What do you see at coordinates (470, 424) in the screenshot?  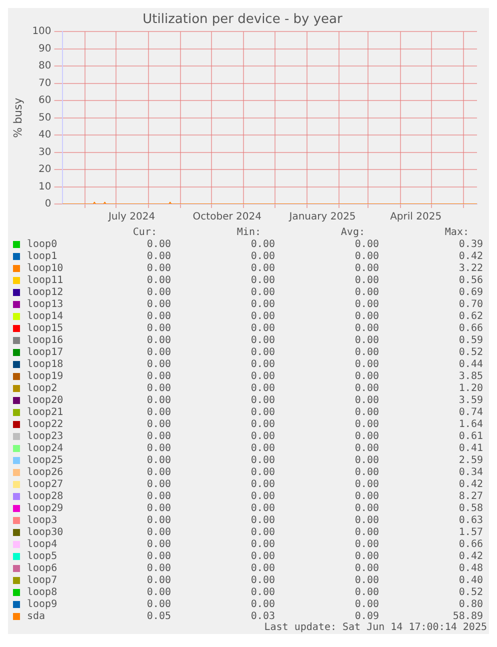 I see `text: 1.64` at bounding box center [470, 424].